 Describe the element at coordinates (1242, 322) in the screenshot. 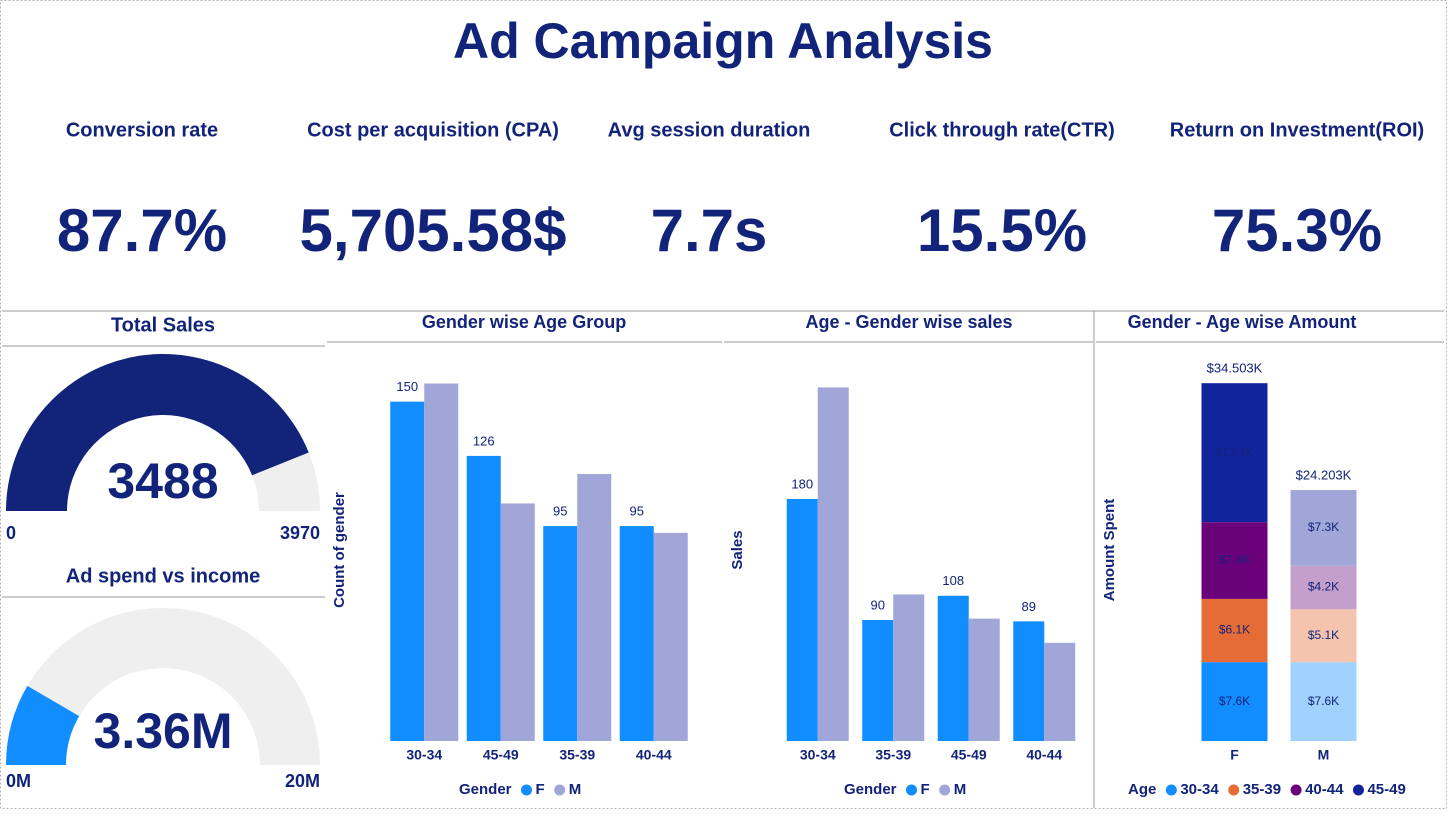

I see `chart-title: Gender - Age wise Amount` at that location.